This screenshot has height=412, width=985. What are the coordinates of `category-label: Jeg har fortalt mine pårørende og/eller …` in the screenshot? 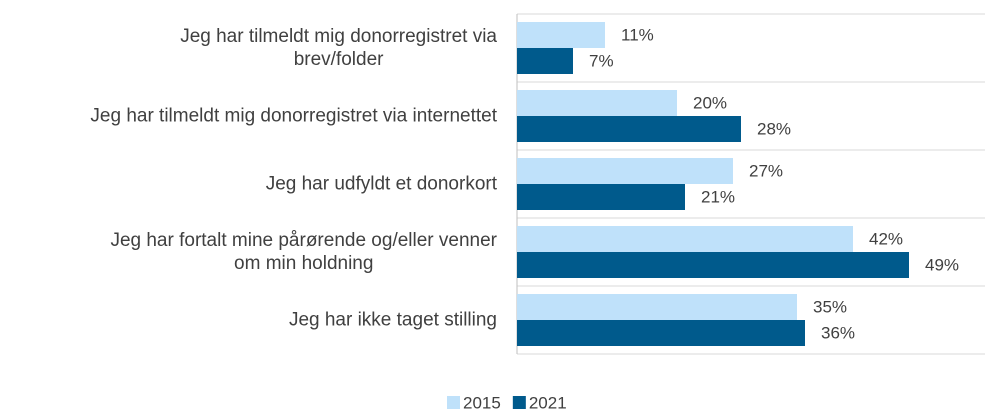 It's located at (303, 252).